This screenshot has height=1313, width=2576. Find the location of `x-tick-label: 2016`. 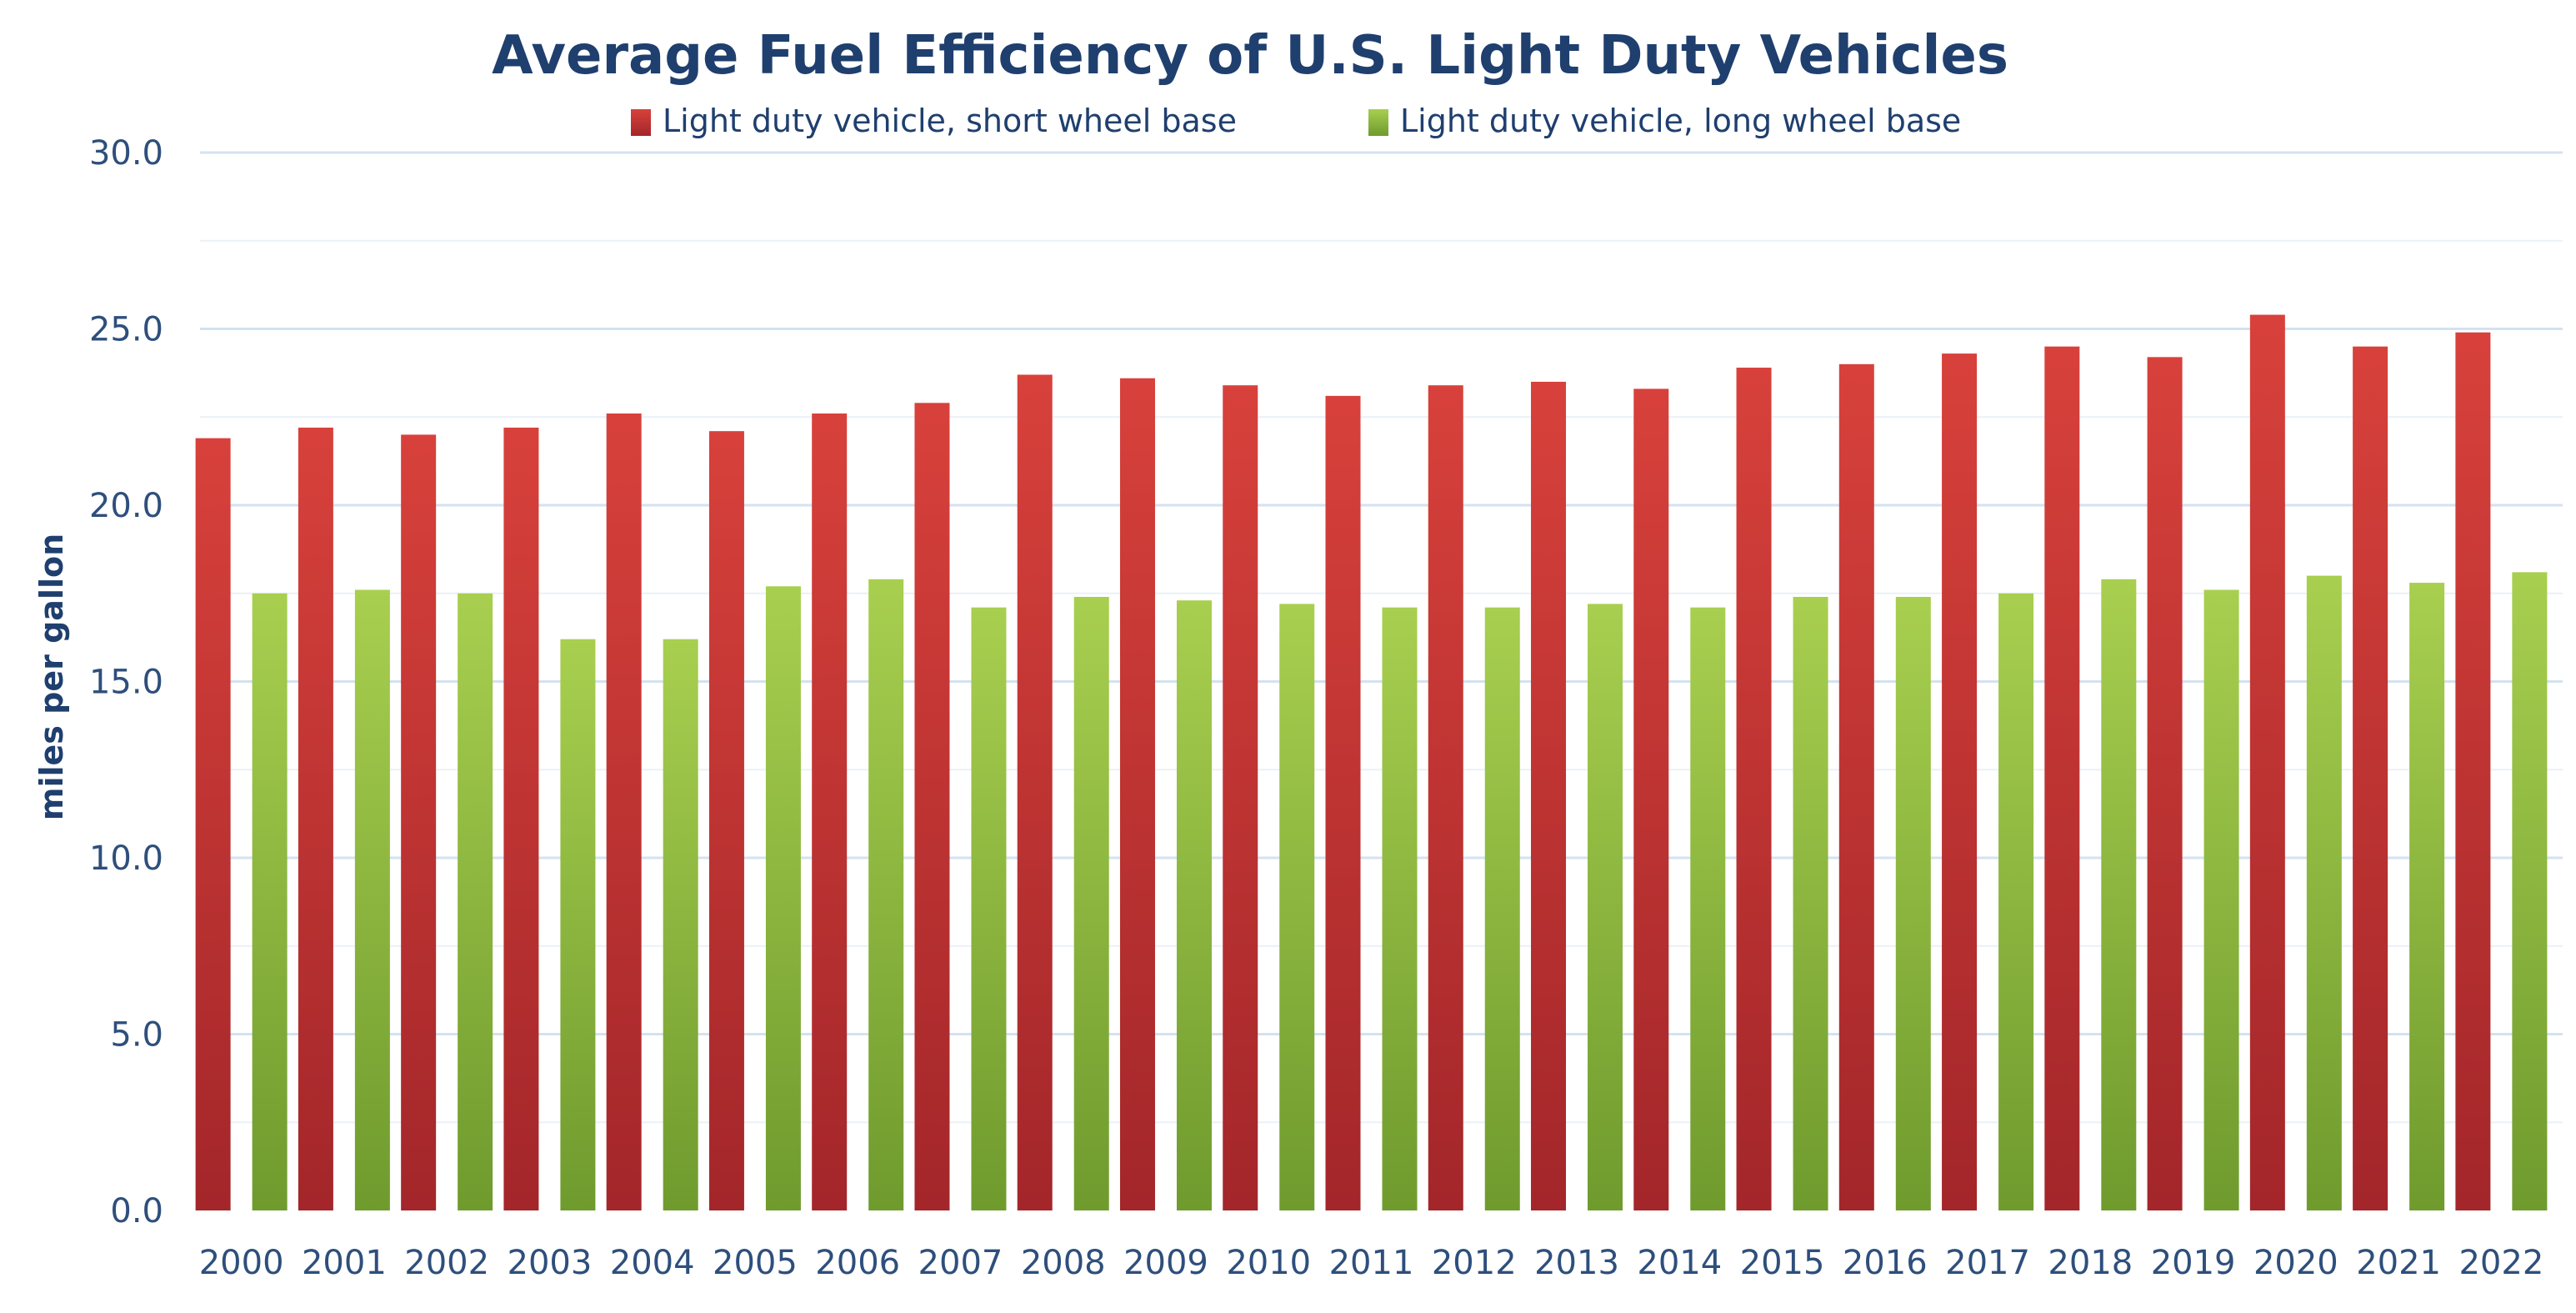

x-tick-label: 2016 is located at coordinates (1885, 1263).